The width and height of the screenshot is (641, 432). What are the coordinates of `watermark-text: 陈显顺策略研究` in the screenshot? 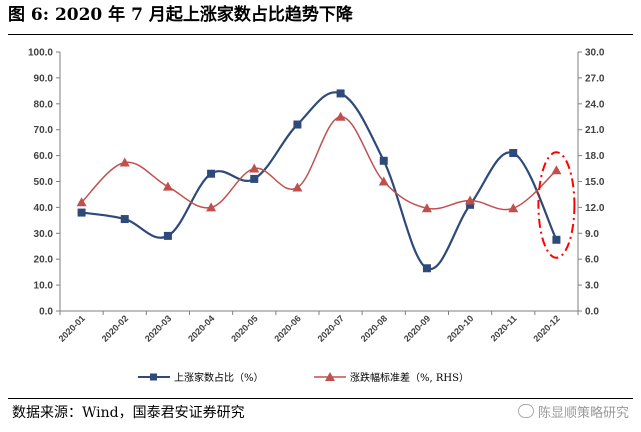 It's located at (583, 413).